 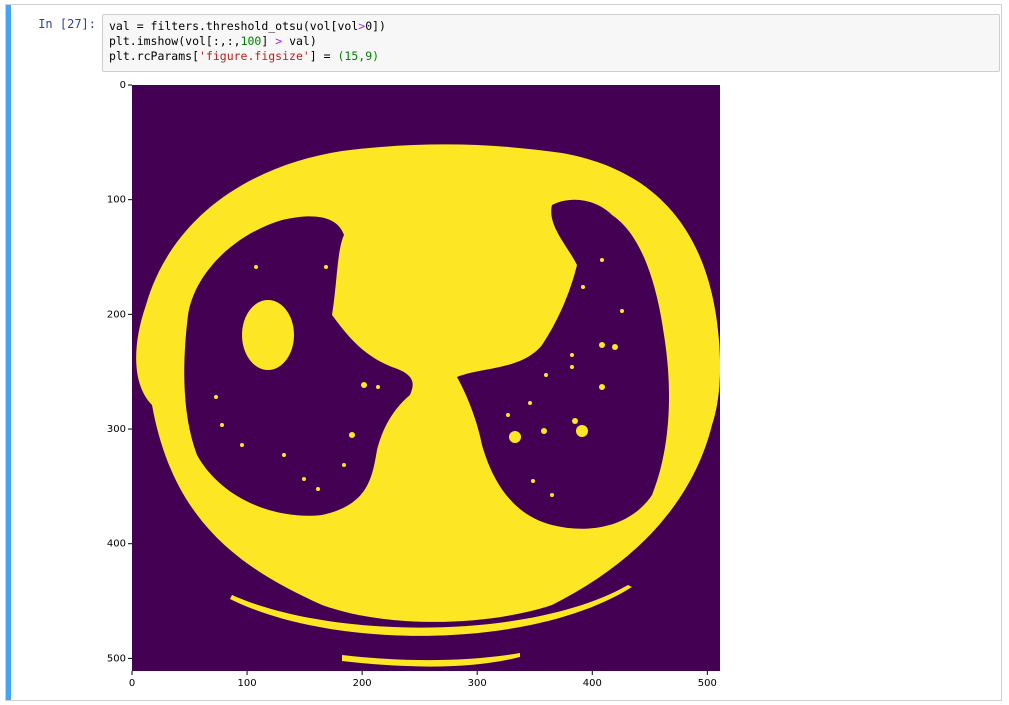 What do you see at coordinates (213, 41) in the screenshot?
I see `code-line-2: plt.imshow(vol[:,:,100] > val)` at bounding box center [213, 41].